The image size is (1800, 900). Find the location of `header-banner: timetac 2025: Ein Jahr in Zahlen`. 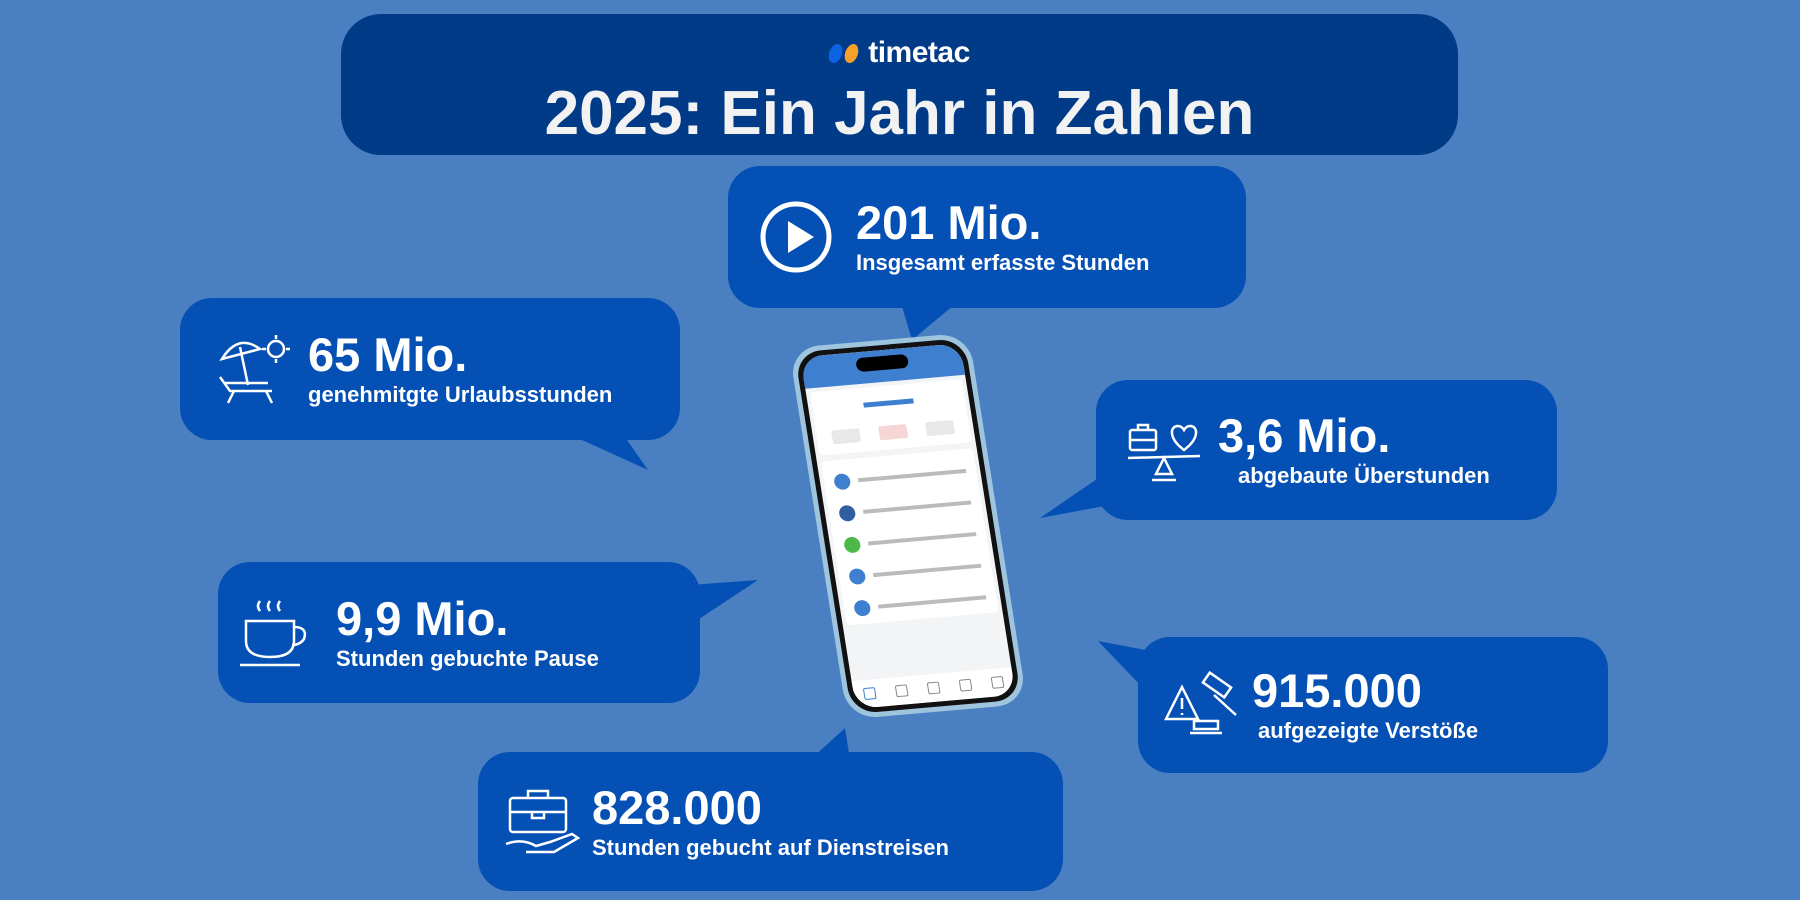

header-banner: timetac 2025: Ein Jahr in Zahlen is located at coordinates (899, 84).